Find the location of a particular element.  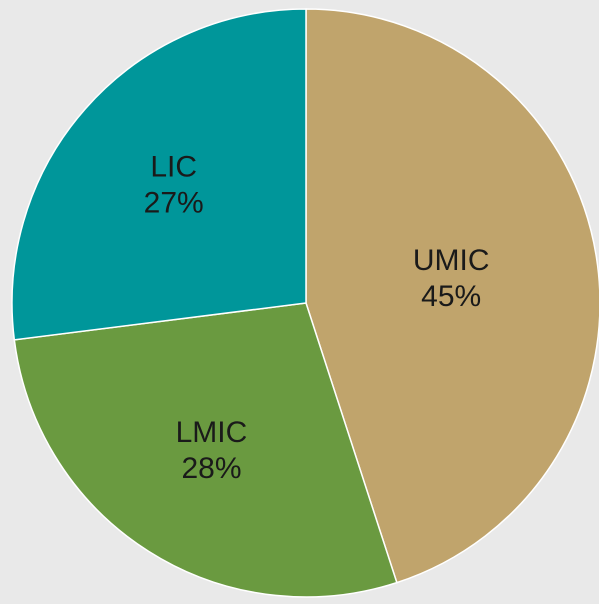

slice-label: UMIC is located at coordinates (451, 260).